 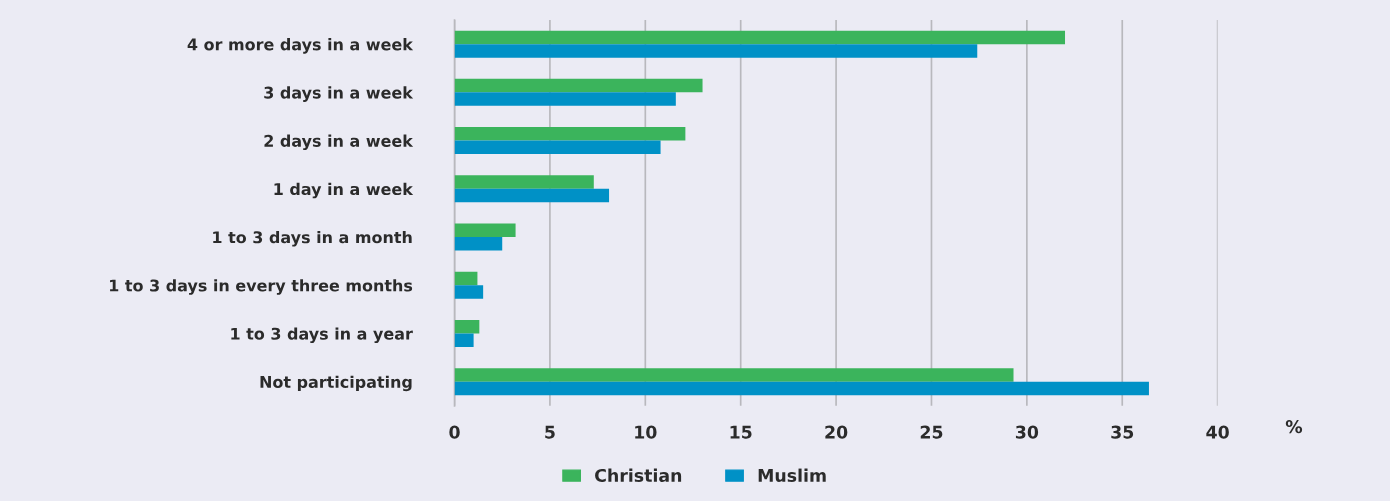 I want to click on x-tick-label: 20, so click(x=836, y=432).